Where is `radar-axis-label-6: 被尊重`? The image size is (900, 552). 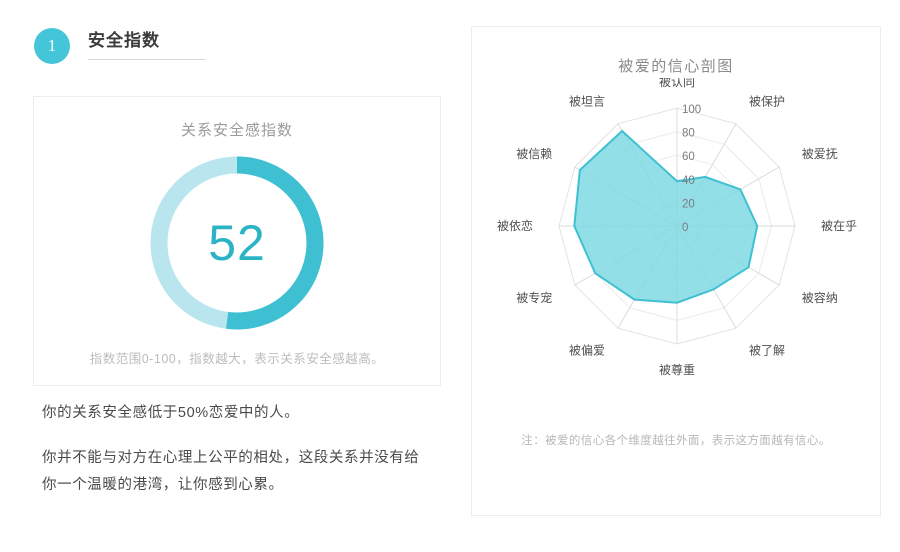
radar-axis-label-6: 被尊重 is located at coordinates (677, 369).